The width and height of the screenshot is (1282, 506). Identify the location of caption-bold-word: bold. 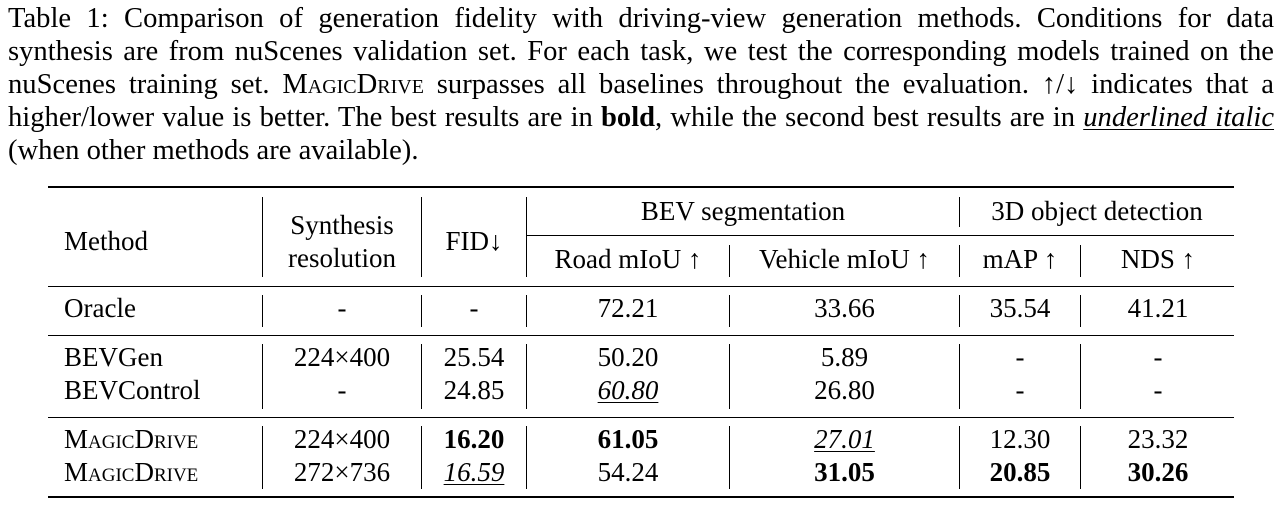
(628, 117).